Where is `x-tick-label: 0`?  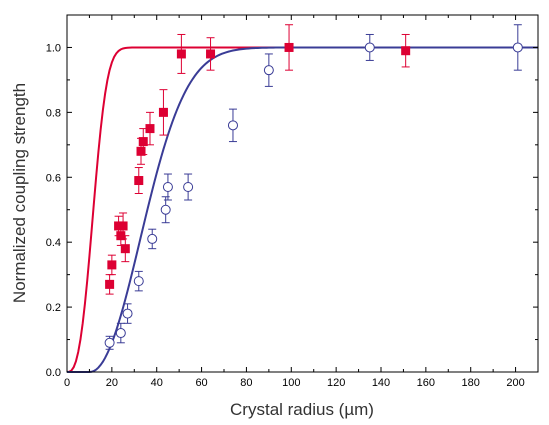
x-tick-label: 0 is located at coordinates (67, 383).